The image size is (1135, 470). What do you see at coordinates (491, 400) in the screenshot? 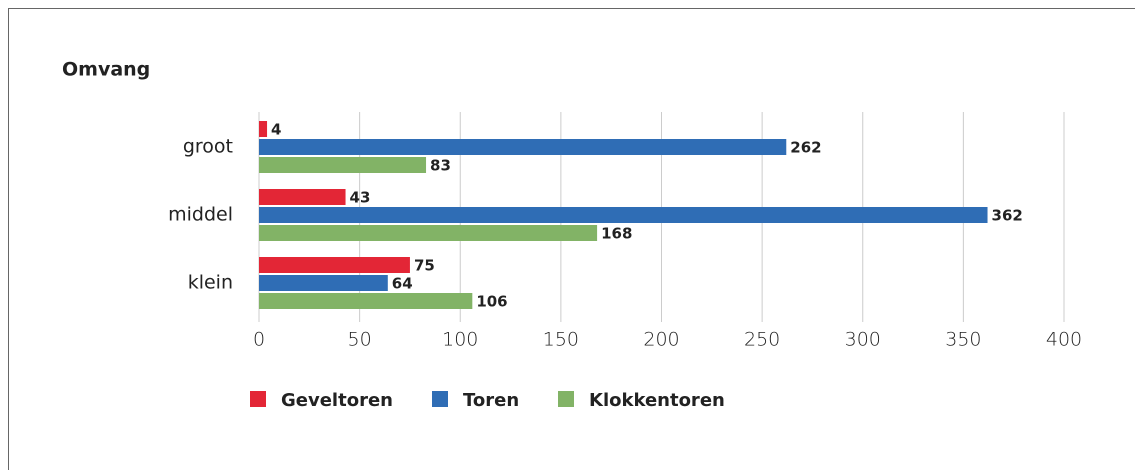
I see `legend-label: Toren` at bounding box center [491, 400].